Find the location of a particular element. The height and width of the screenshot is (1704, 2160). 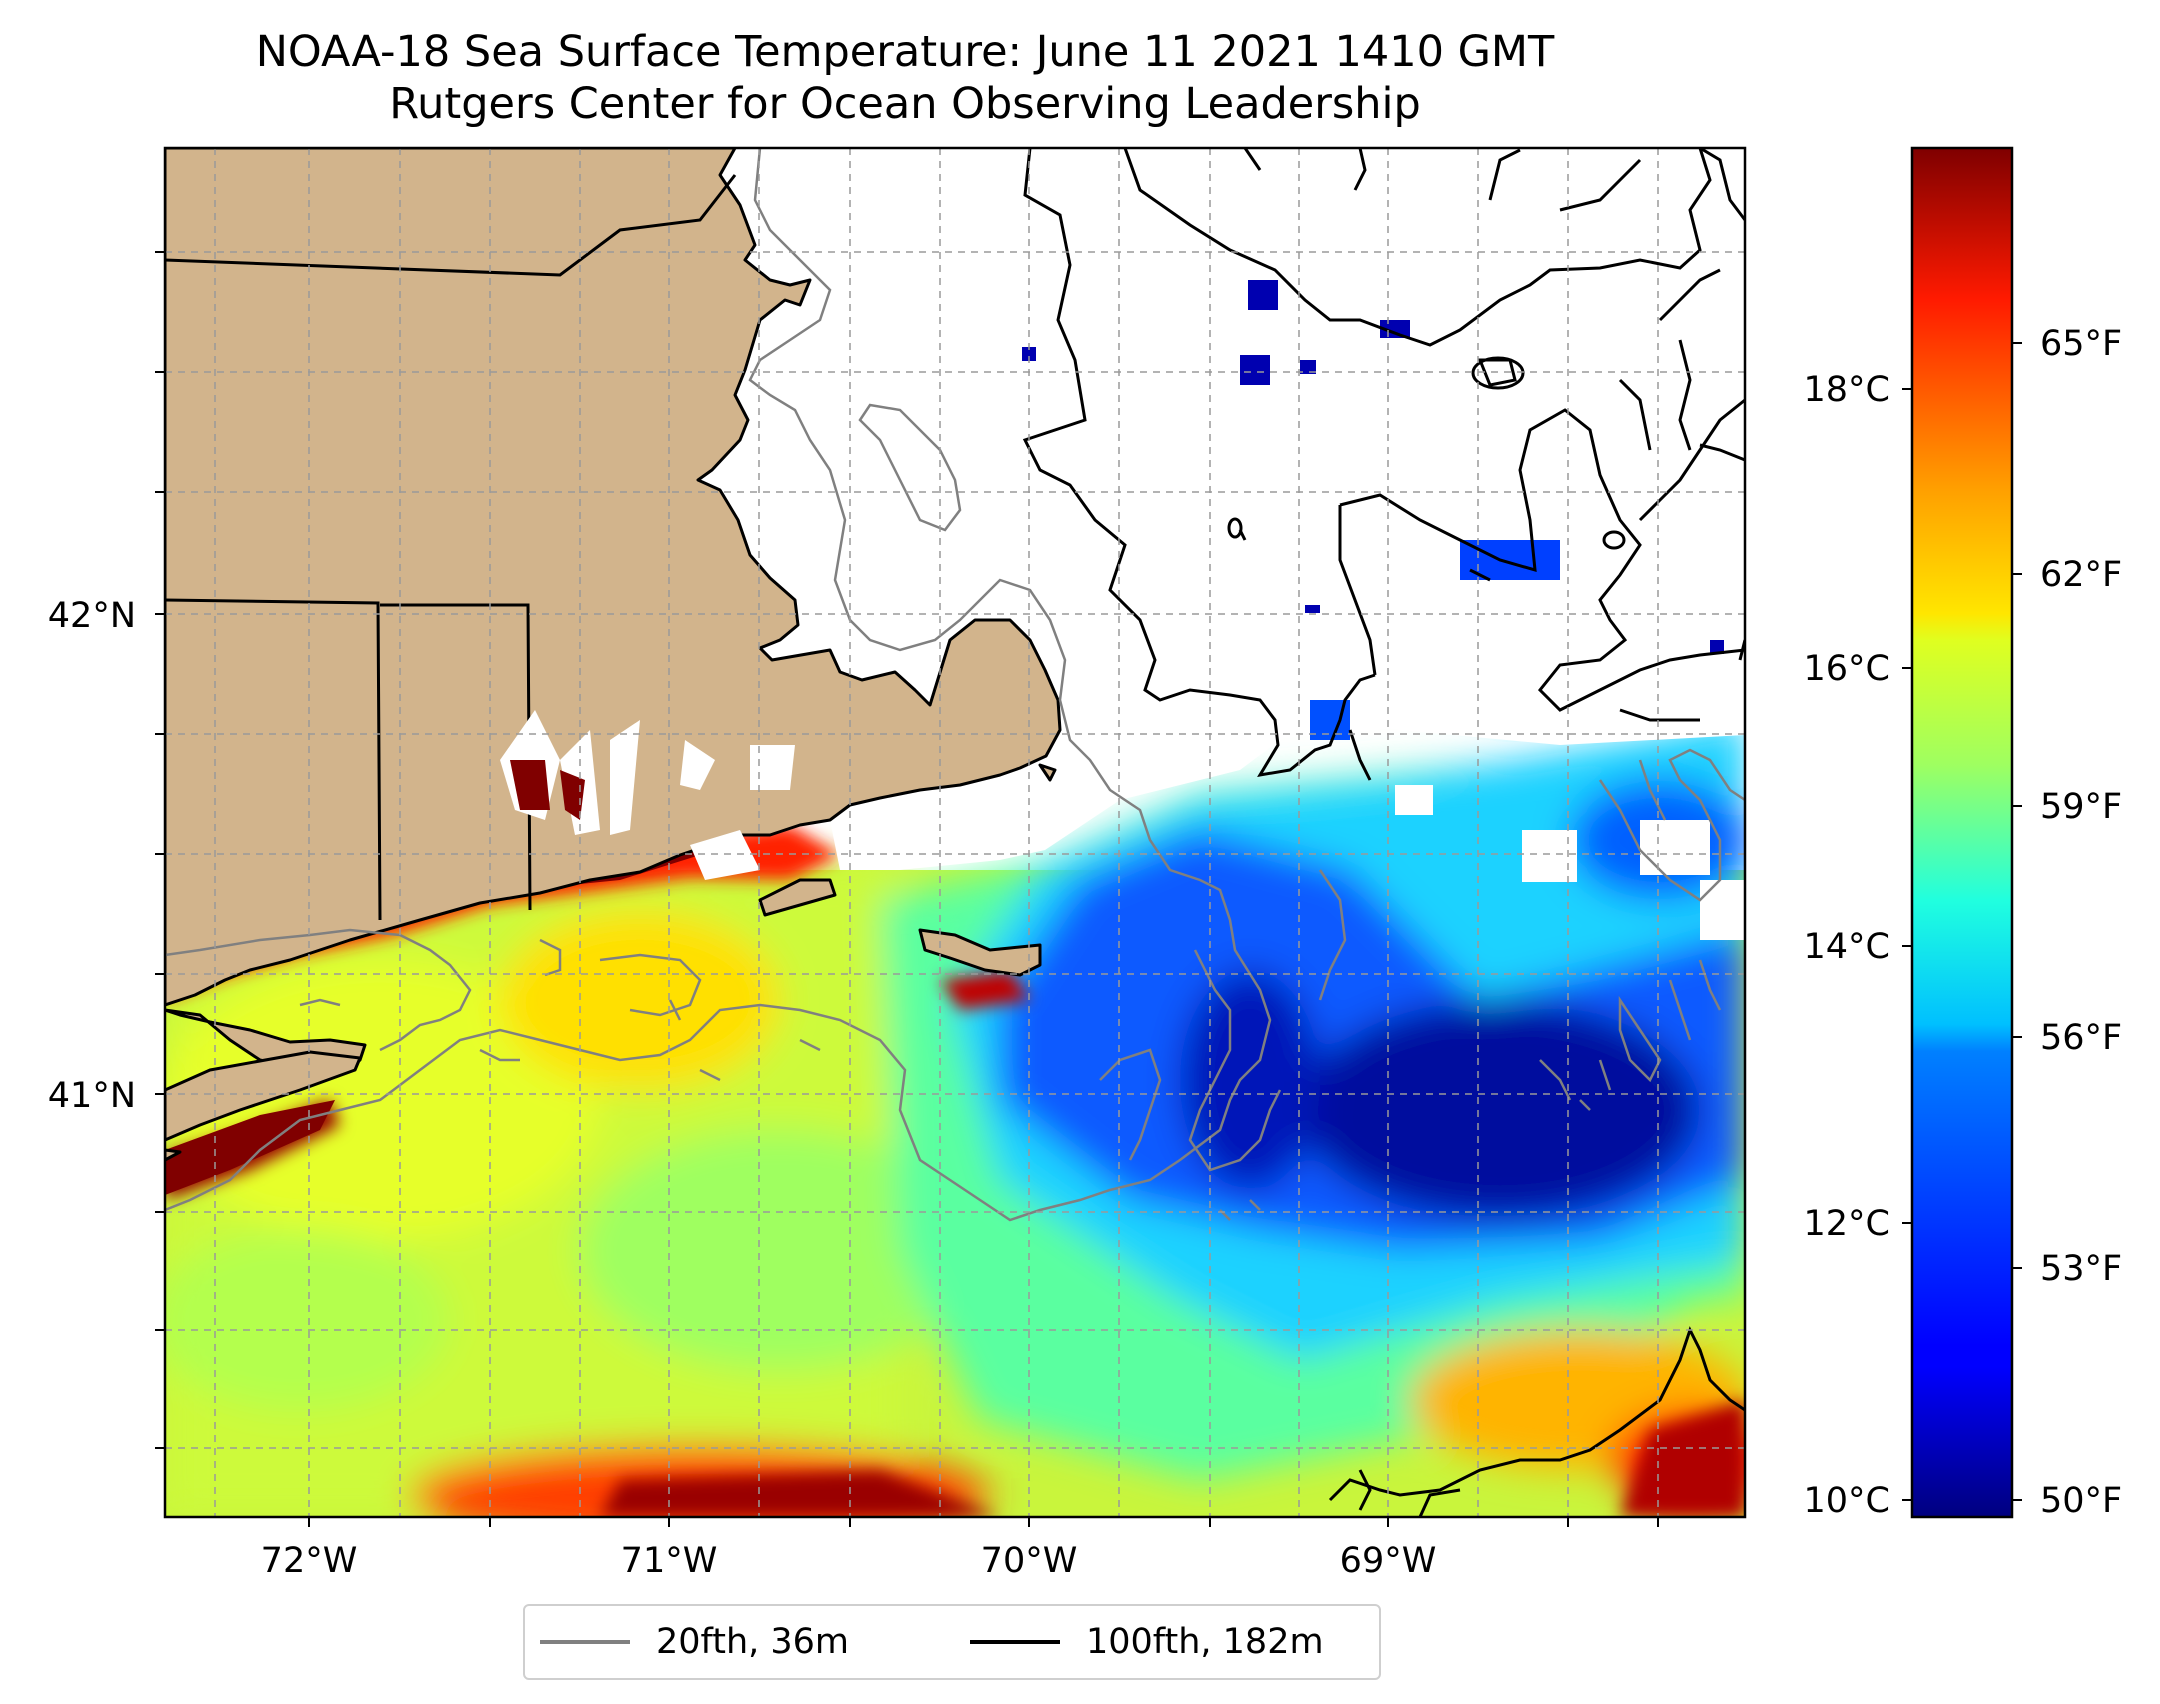

colorbar-celsius-ticks is located at coordinates (1907, 944).